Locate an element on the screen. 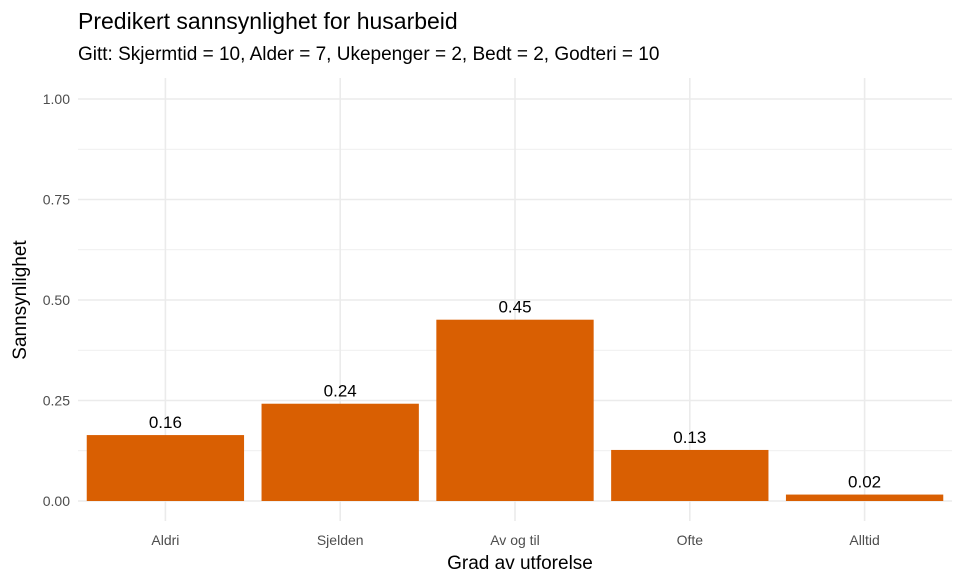 The image size is (973, 585). x-axis-label: Grad av utforelse is located at coordinates (520, 563).